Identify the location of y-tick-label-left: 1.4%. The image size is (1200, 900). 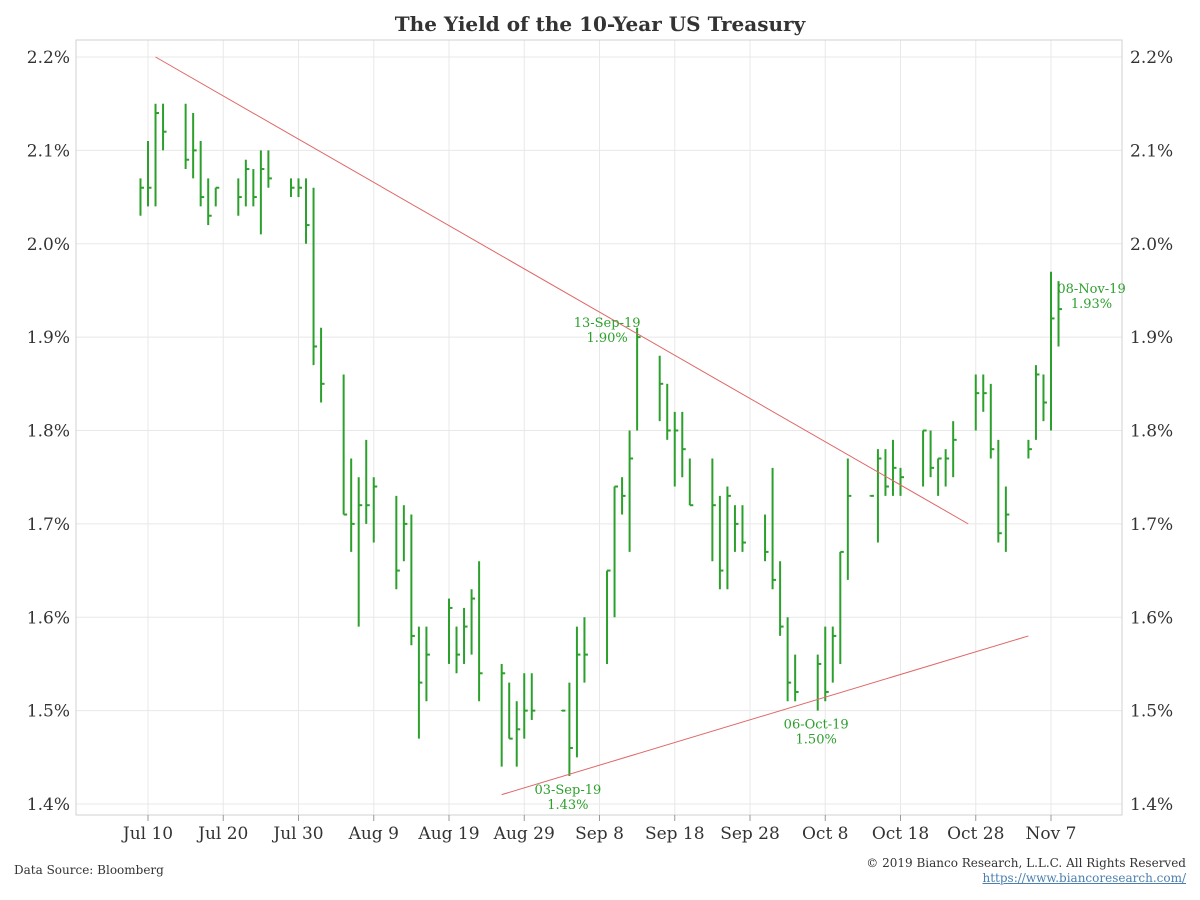
(48, 805).